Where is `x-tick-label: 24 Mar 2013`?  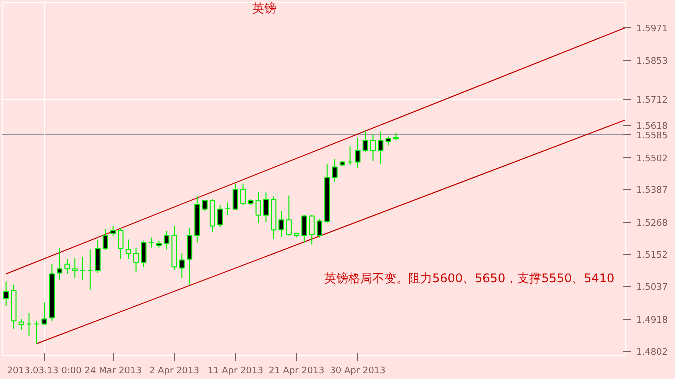 x-tick-label: 24 Mar 2013 is located at coordinates (113, 371).